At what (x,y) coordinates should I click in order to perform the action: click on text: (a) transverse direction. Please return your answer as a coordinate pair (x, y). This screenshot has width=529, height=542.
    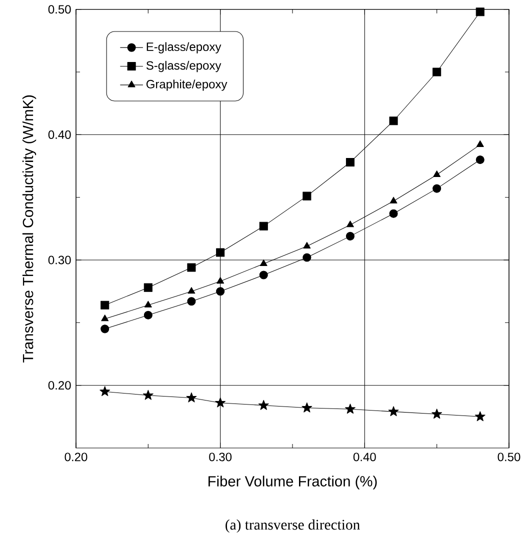
    Looking at the image, I should click on (293, 526).